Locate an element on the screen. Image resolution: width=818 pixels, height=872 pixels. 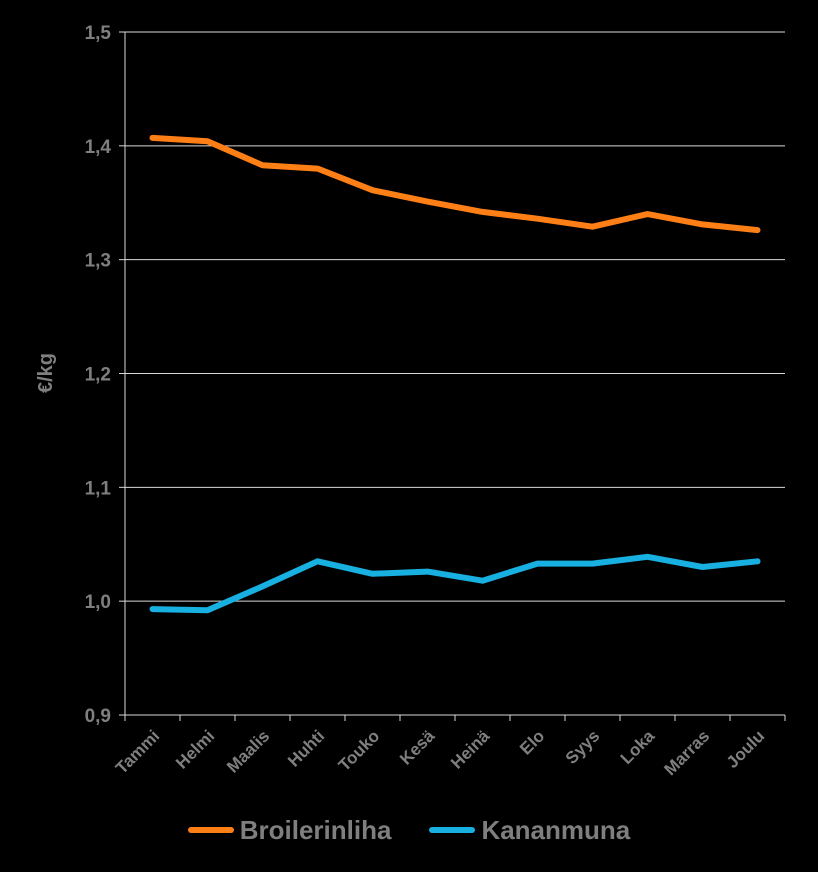
x-tick-label: Huhti is located at coordinates (306, 748).